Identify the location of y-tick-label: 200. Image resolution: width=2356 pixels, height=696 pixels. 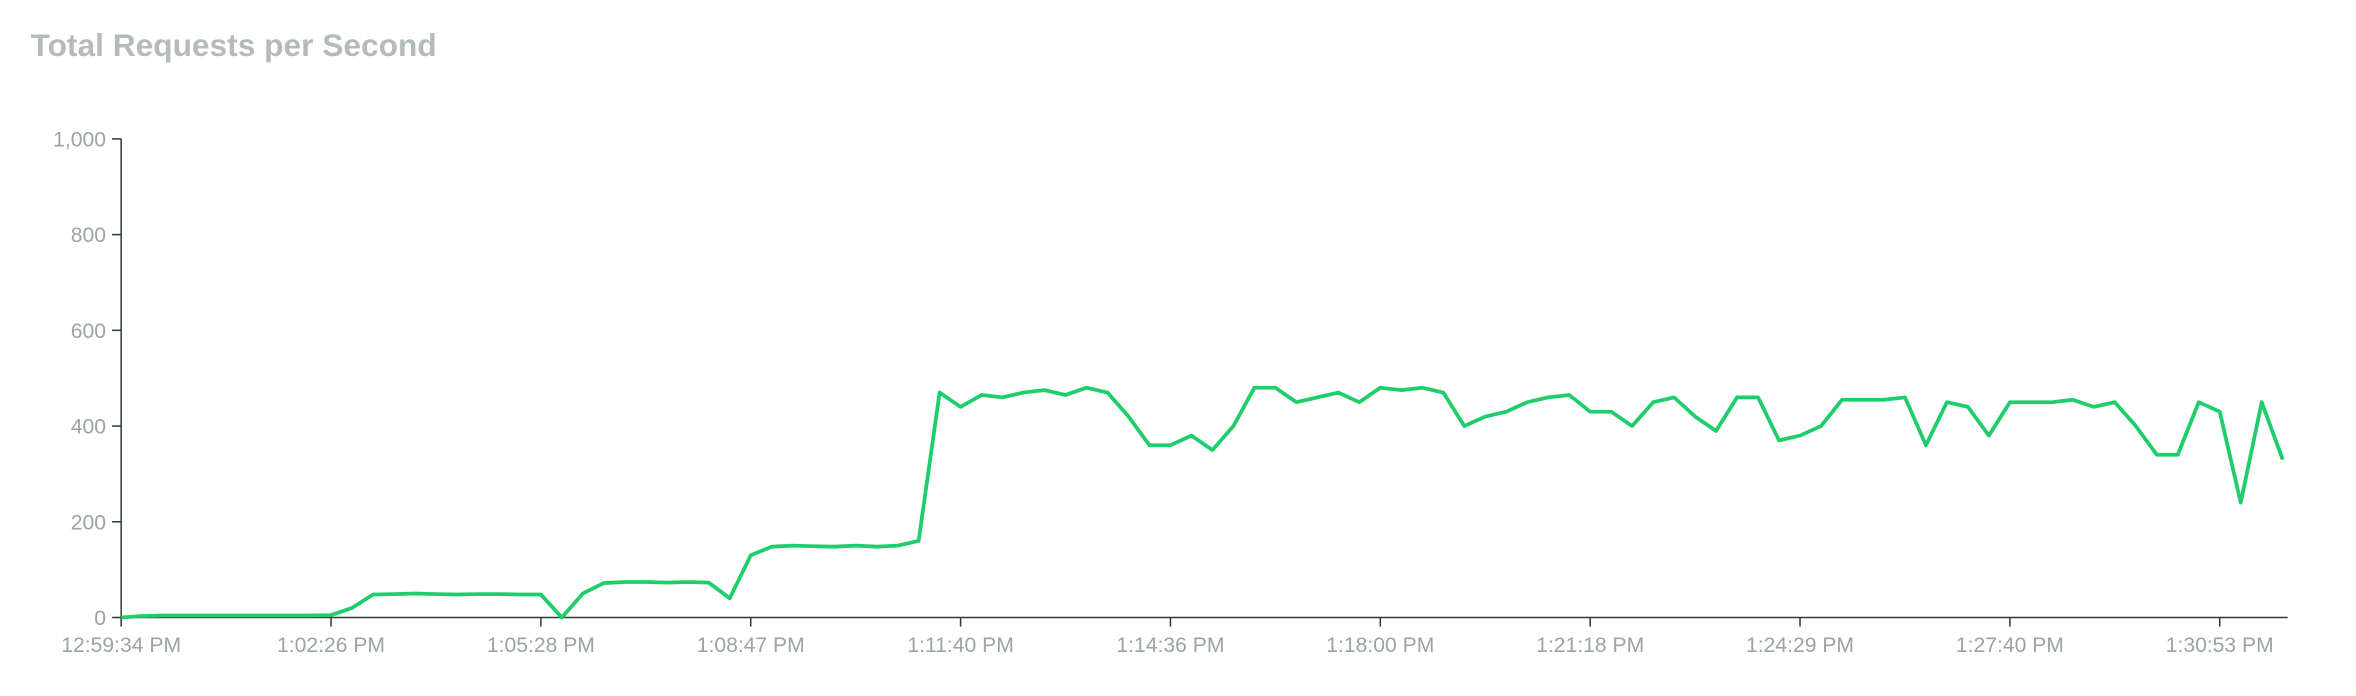
(88, 522).